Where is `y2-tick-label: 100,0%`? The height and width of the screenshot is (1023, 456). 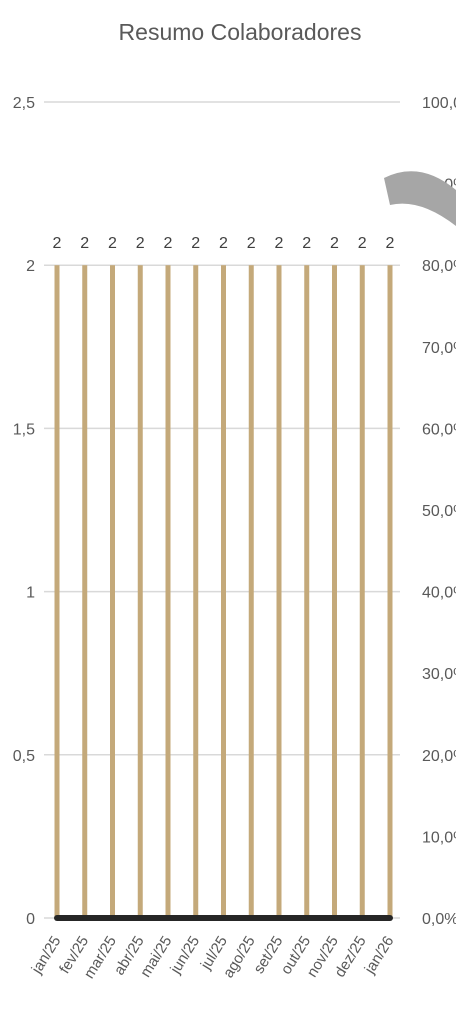
y2-tick-label: 100,0% is located at coordinates (439, 103).